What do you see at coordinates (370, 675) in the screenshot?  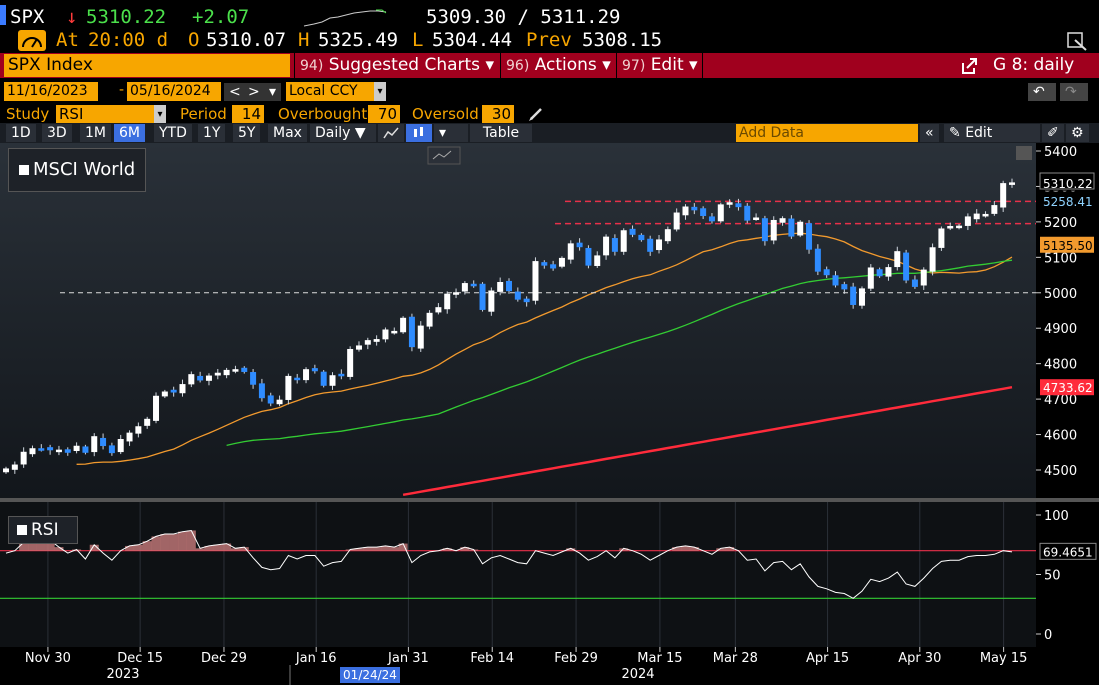 I see `cursor-date-box` at bounding box center [370, 675].